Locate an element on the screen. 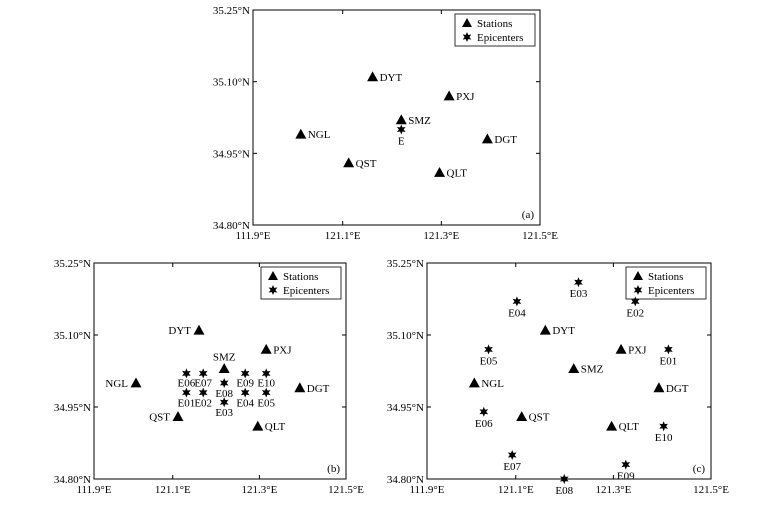 The height and width of the screenshot is (511, 763). station-dgt is located at coordinates (300, 387).